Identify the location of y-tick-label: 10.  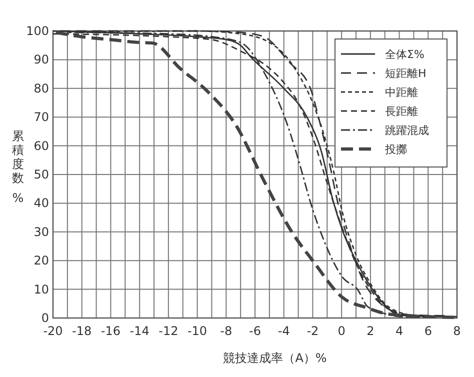
(41, 289).